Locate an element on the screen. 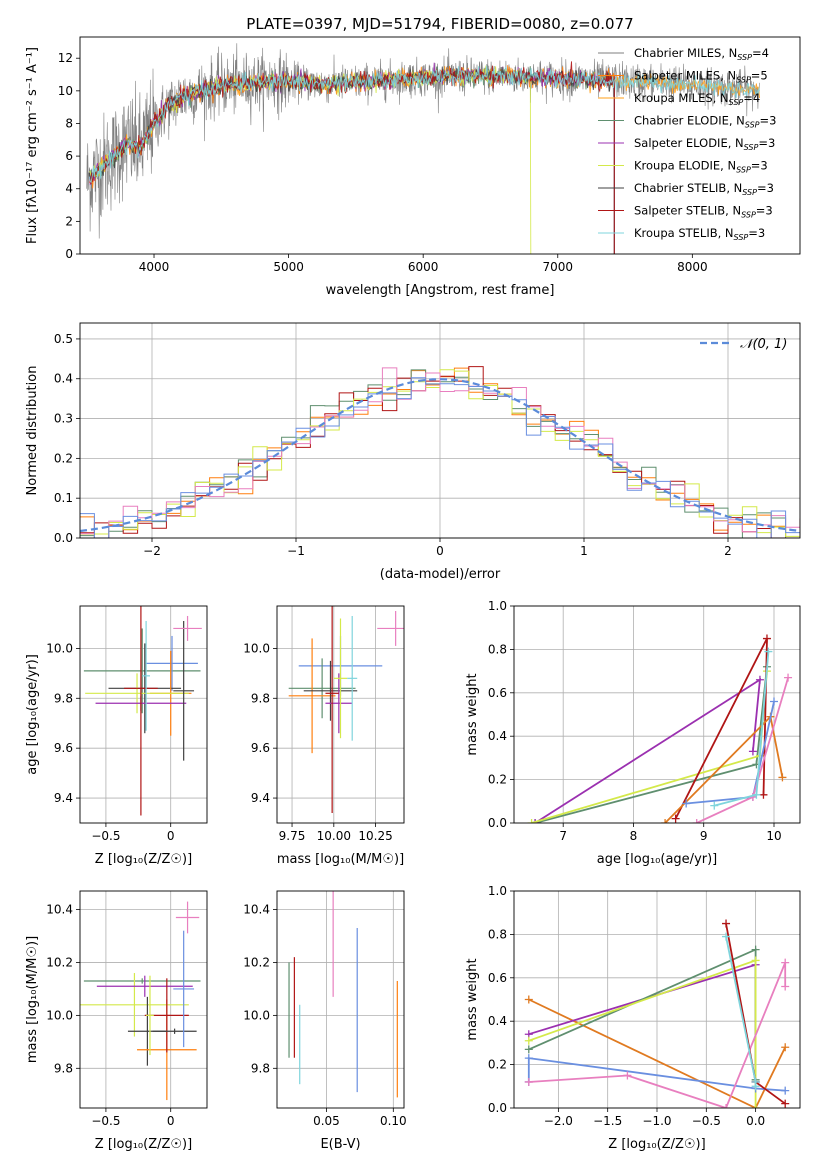 Image resolution: width=819 pixels, height=1170 pixels. y-axis-label: mass [log₁₀(M/M☉)] is located at coordinates (32, 999).